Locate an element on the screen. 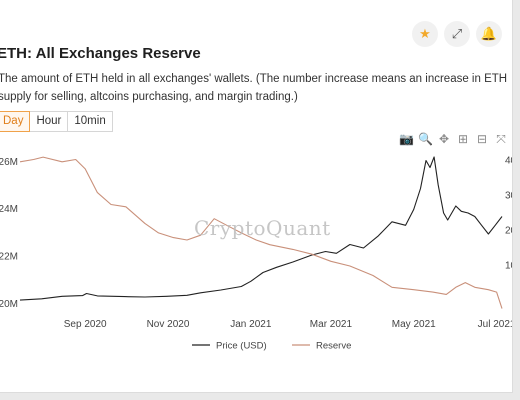 This screenshot has height=400, width=520. right-tick-label-1: 200 is located at coordinates (508, 231).